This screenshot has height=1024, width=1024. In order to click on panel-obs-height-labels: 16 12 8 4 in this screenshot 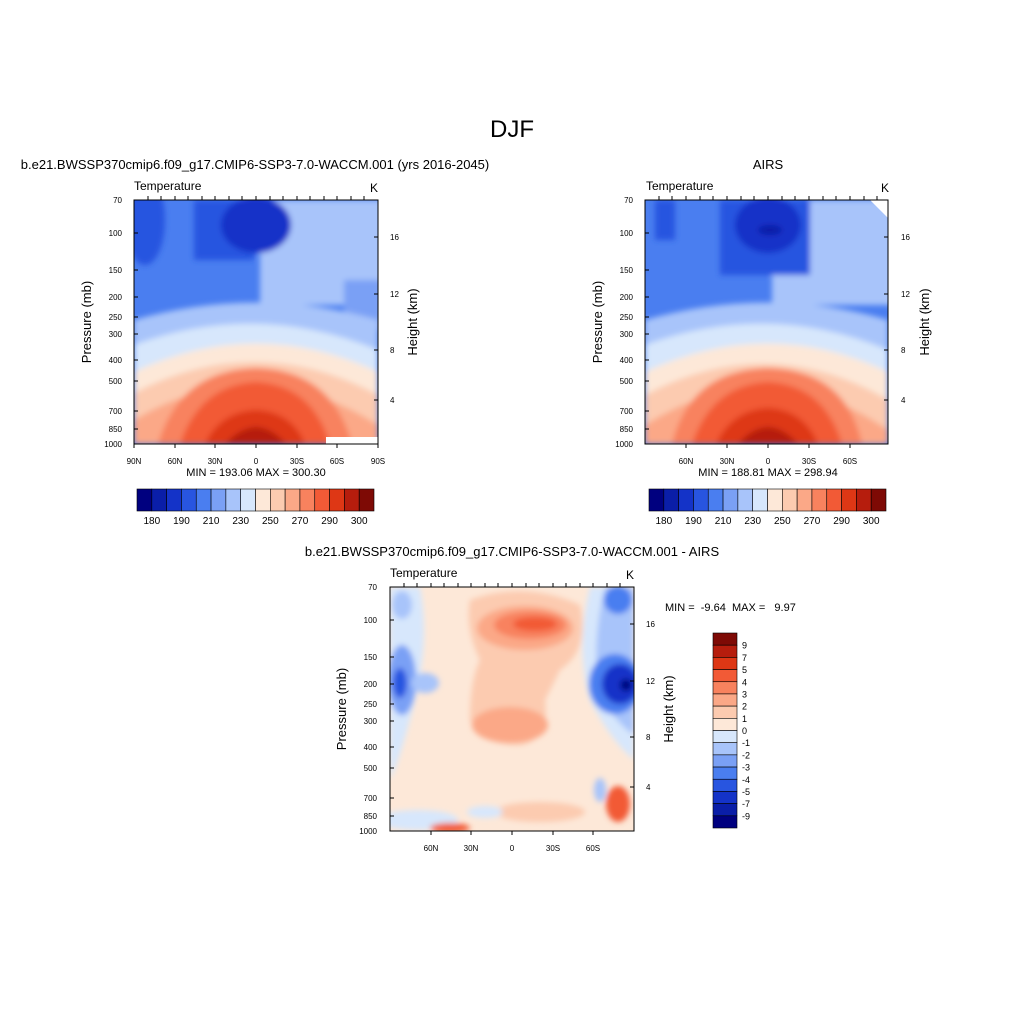, I will do `click(905, 319)`.